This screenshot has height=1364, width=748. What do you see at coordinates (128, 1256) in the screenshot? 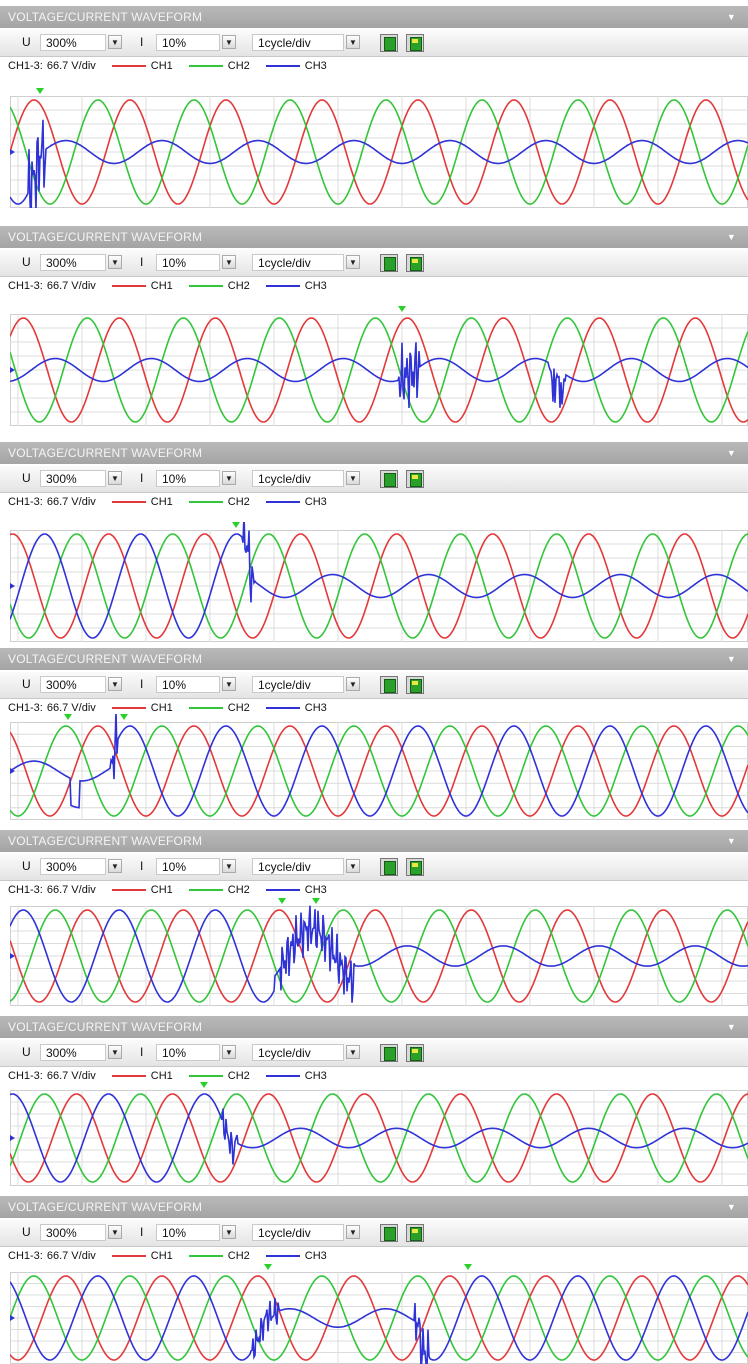
I see `legend-swatch-ch1` at bounding box center [128, 1256].